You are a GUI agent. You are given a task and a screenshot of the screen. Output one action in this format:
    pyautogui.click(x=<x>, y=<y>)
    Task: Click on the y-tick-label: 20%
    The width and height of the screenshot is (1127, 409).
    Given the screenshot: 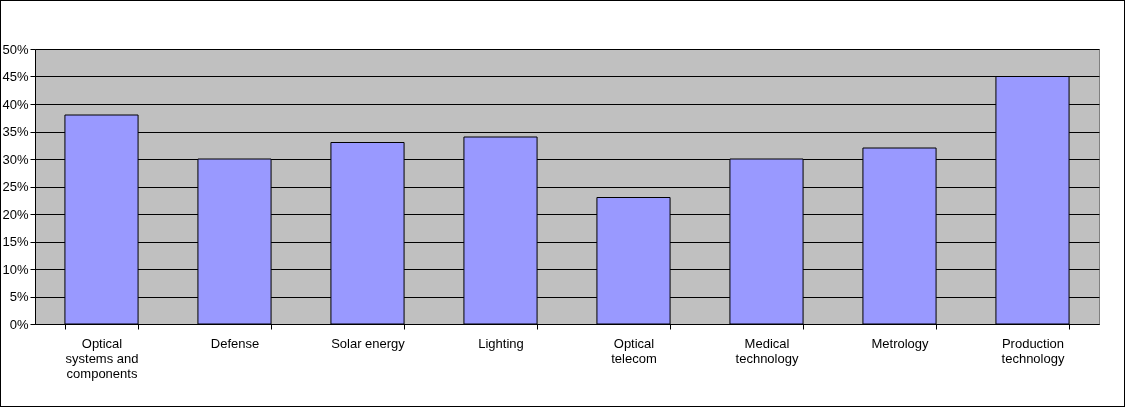 What is the action you would take?
    pyautogui.click(x=15, y=214)
    